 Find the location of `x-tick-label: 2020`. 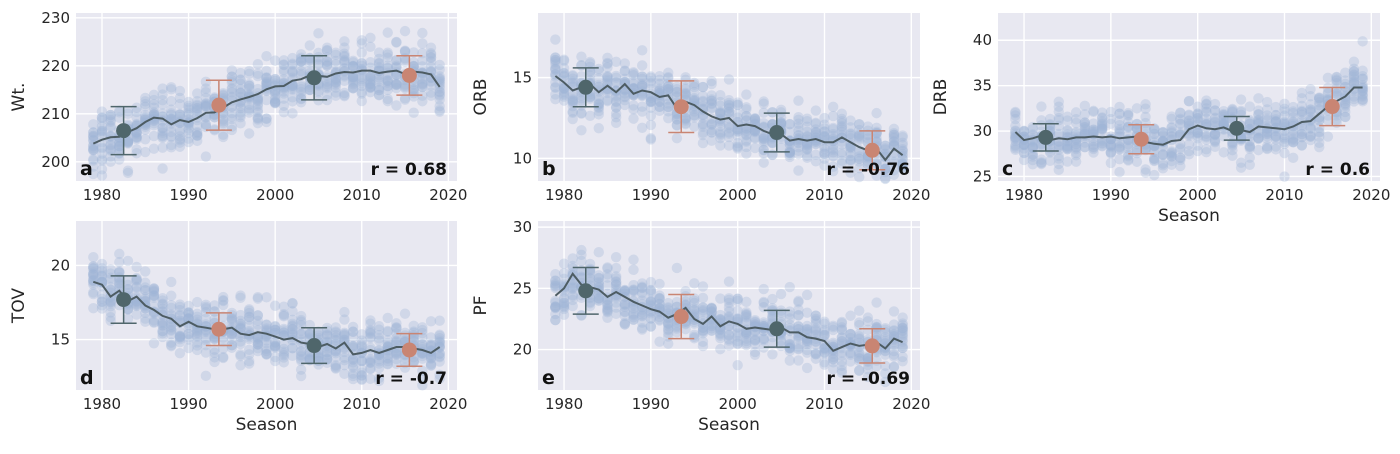

x-tick-label: 2020 is located at coordinates (911, 404).